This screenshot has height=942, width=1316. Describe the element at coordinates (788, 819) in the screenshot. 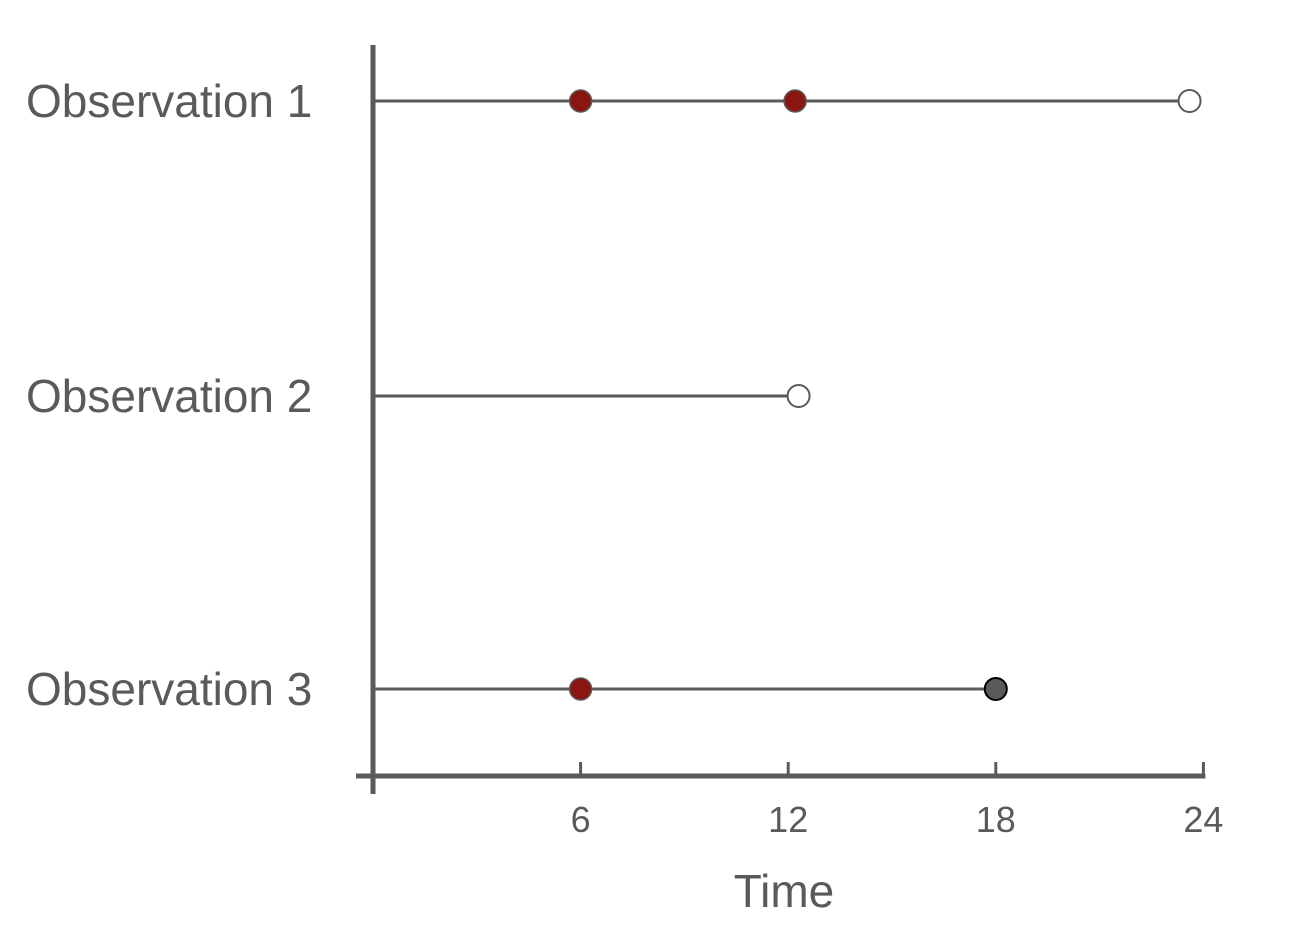

I see `x-tick-label: 12` at that location.